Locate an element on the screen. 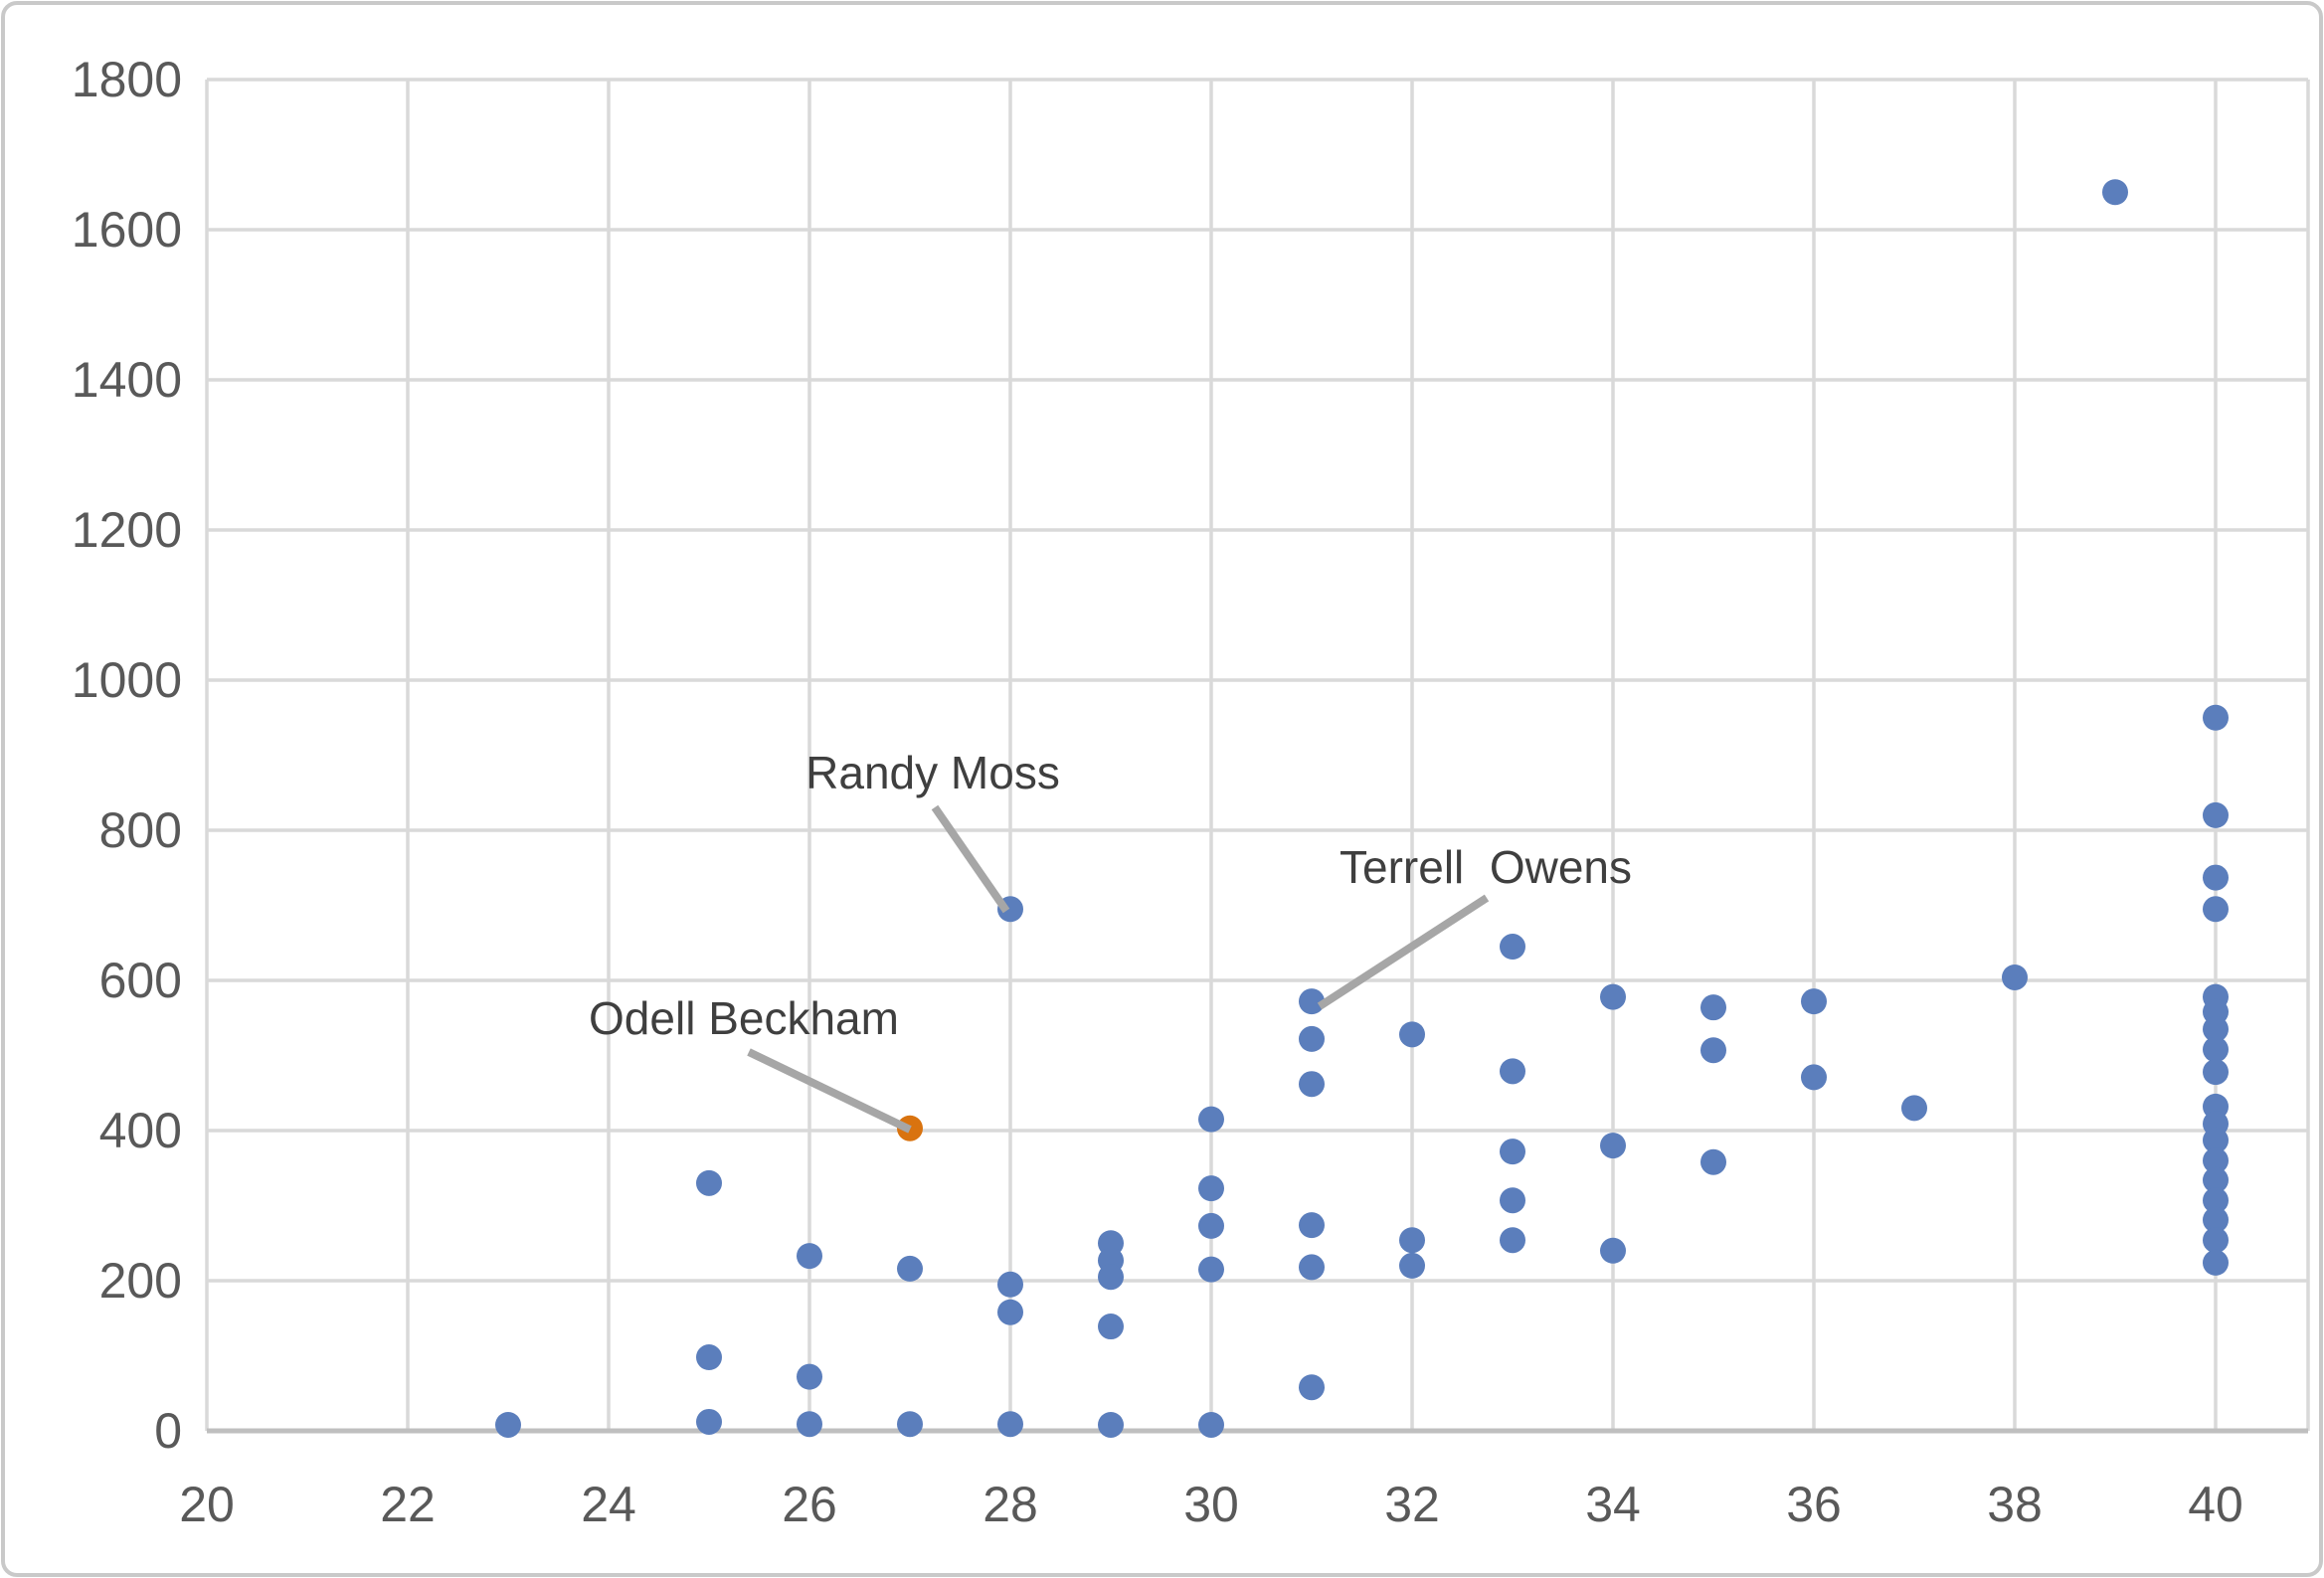  x-axis-tick-label: 36 is located at coordinates (1814, 1504).